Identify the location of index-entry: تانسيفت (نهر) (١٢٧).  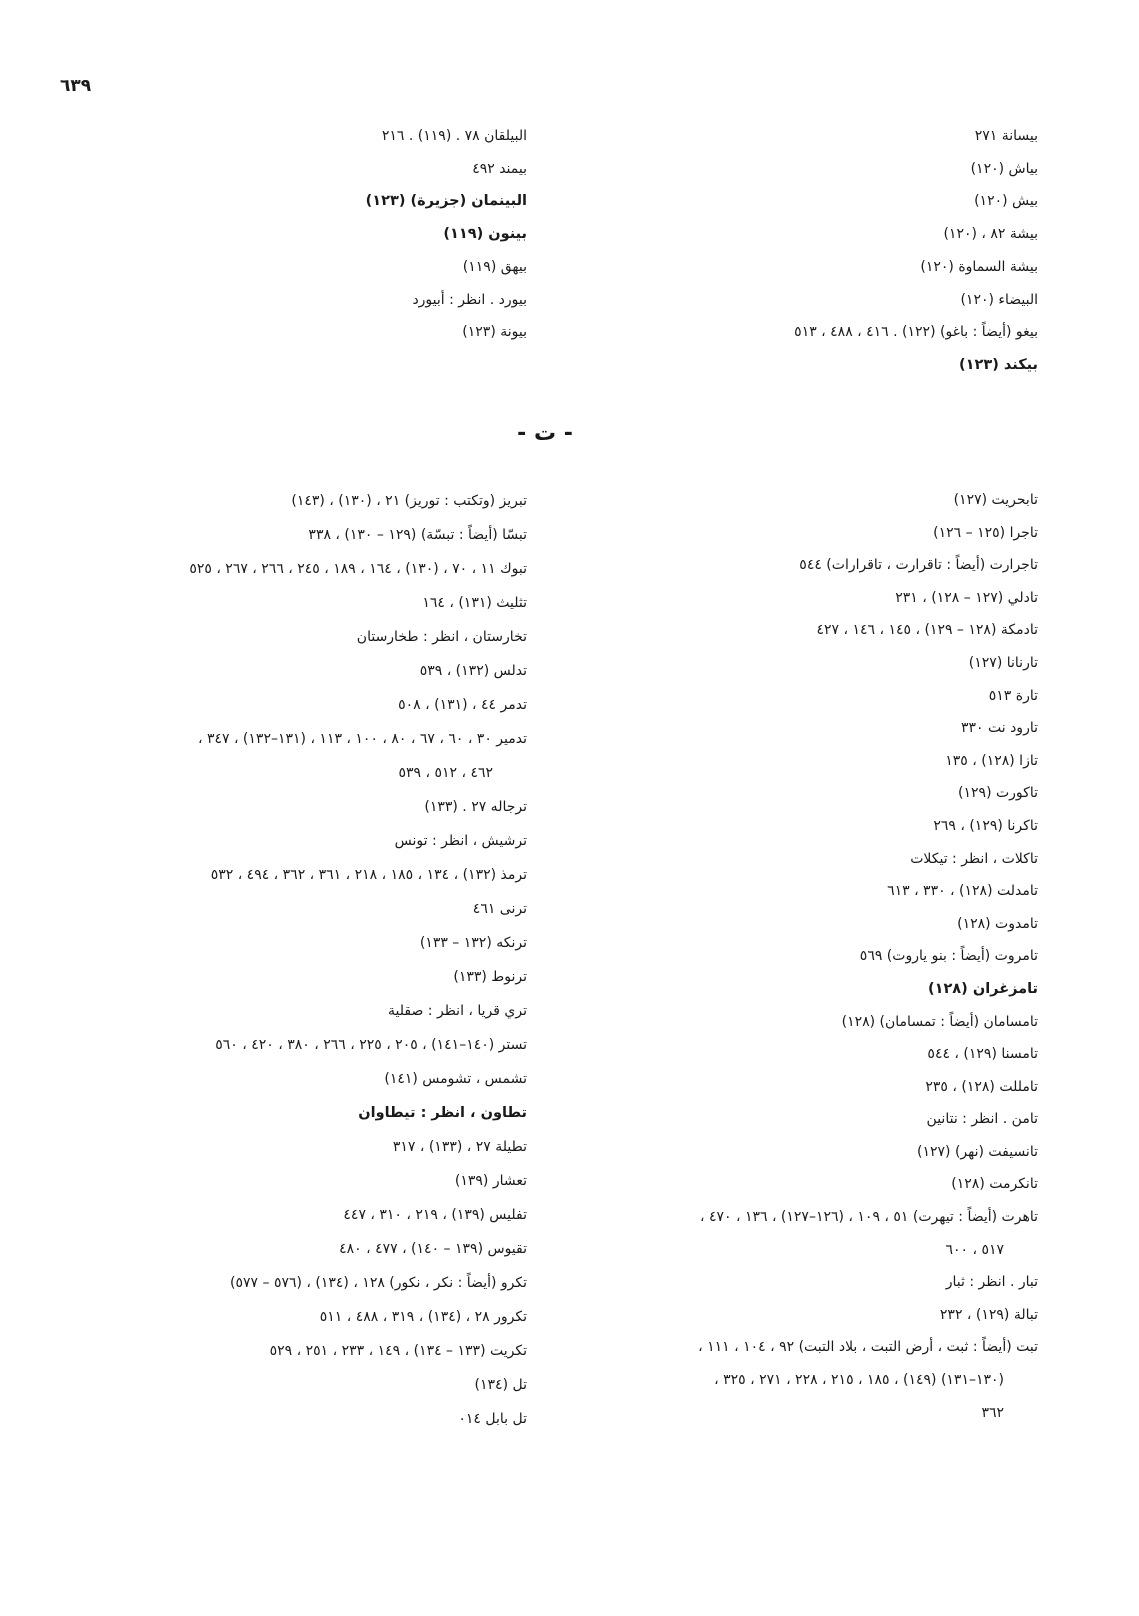
(803, 1152).